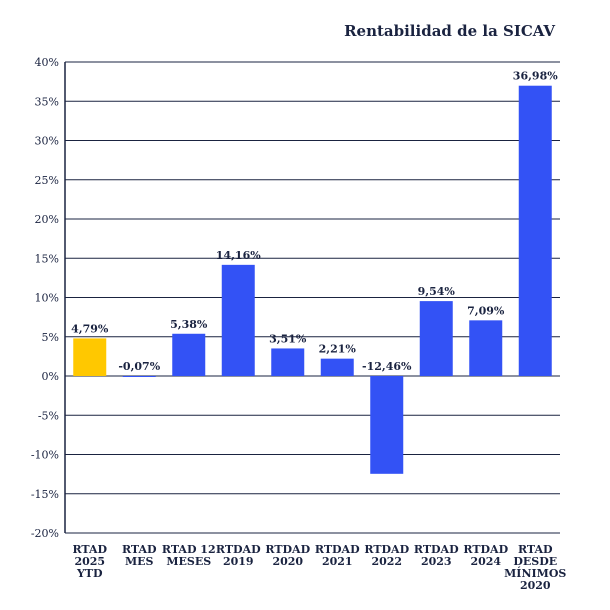 The image size is (610, 610). What do you see at coordinates (188, 561) in the screenshot?
I see `x-category-label: MESES` at bounding box center [188, 561].